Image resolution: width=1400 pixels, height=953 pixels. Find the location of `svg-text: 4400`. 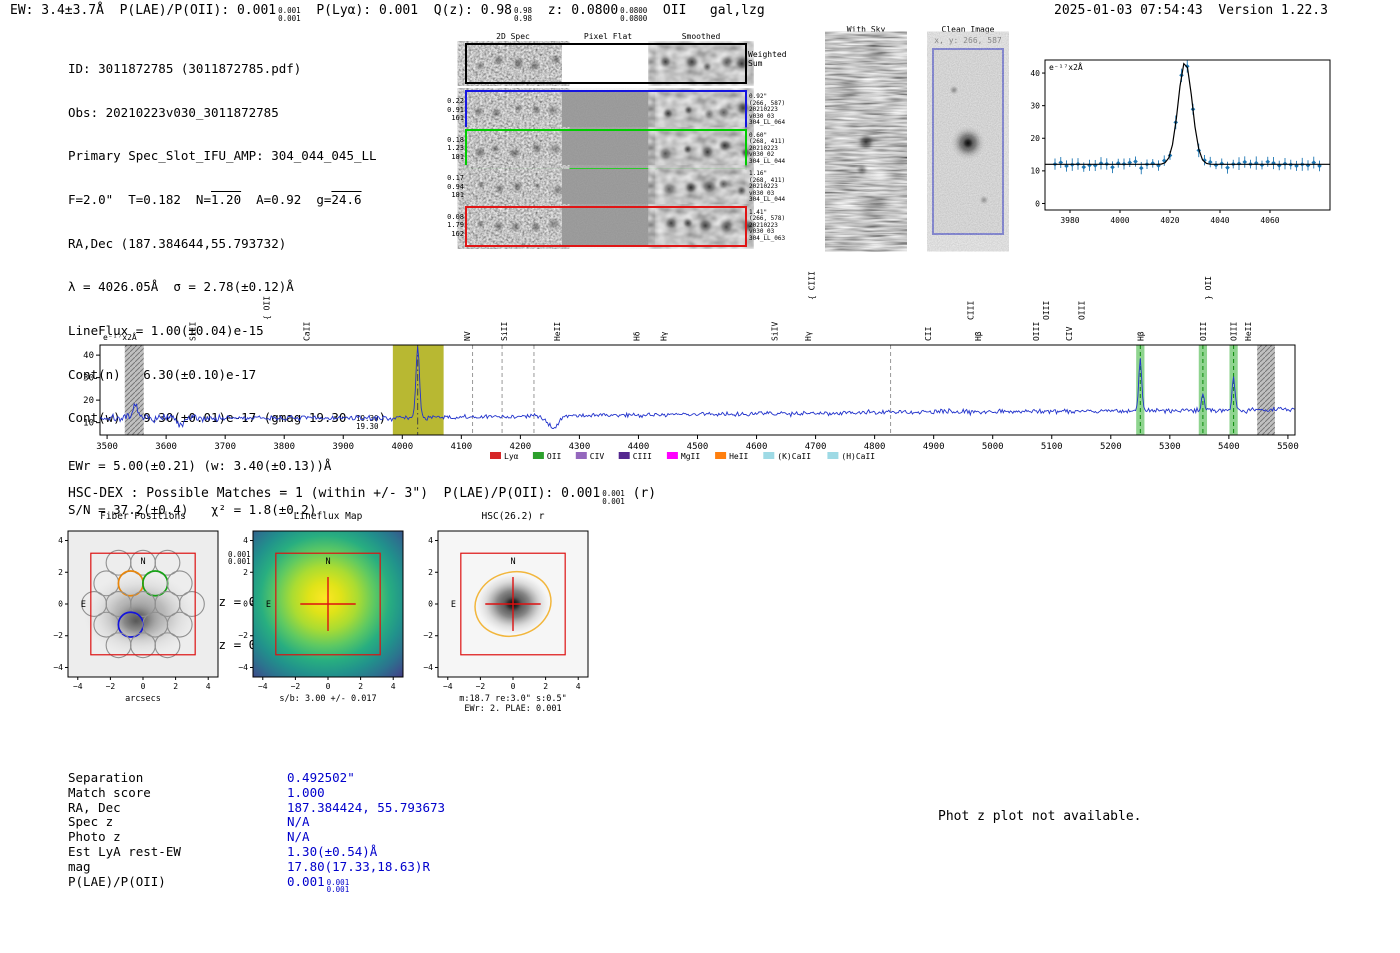

svg-text: 4400 is located at coordinates (639, 447).